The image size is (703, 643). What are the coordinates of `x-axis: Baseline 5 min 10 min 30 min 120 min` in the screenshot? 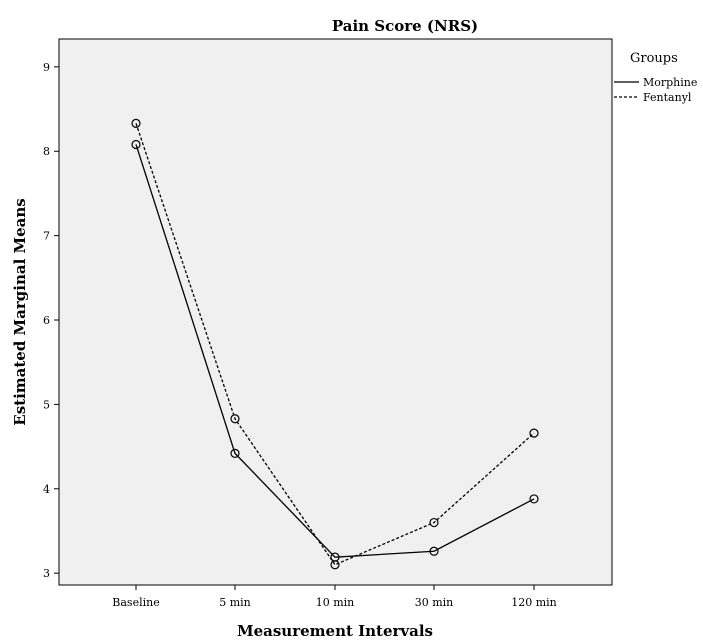 It's located at (334, 597).